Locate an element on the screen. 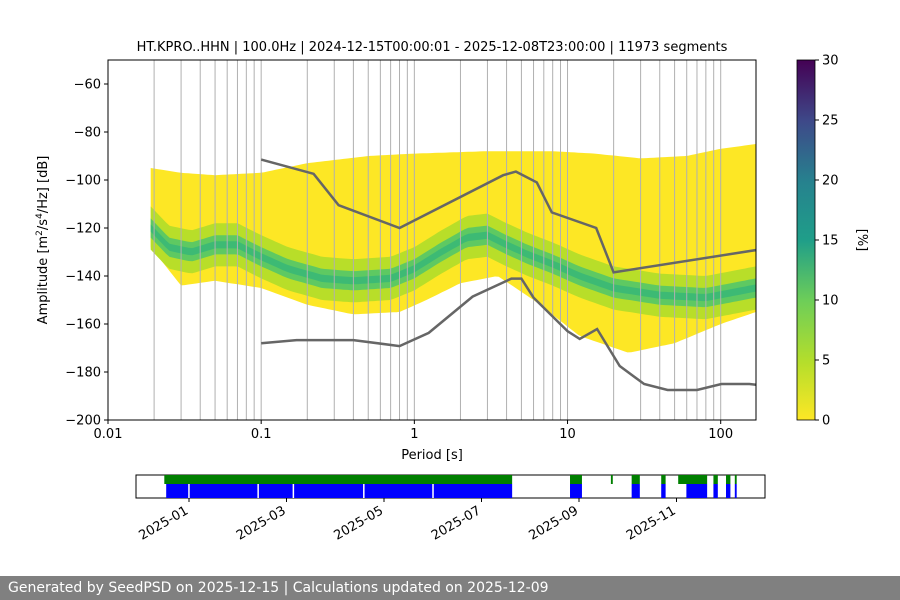 Image resolution: width=900 pixels, height=600 pixels. date-tick-label: 2025-01 is located at coordinates (163, 523).